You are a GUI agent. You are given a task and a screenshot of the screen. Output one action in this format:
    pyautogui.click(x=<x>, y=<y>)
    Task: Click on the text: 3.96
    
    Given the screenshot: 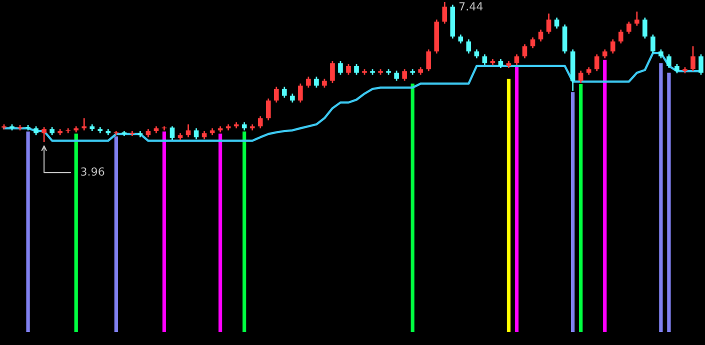 What is the action you would take?
    pyautogui.click(x=92, y=171)
    